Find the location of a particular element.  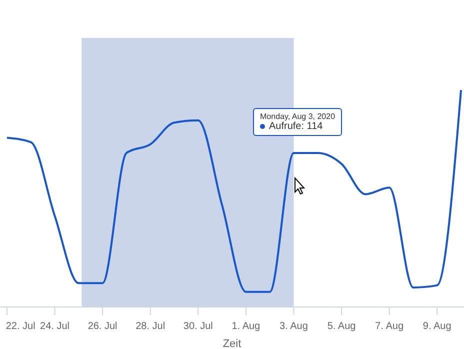

tooltip: Monday, Aug 3, 2020 Aufrufe: 114 is located at coordinates (297, 122).